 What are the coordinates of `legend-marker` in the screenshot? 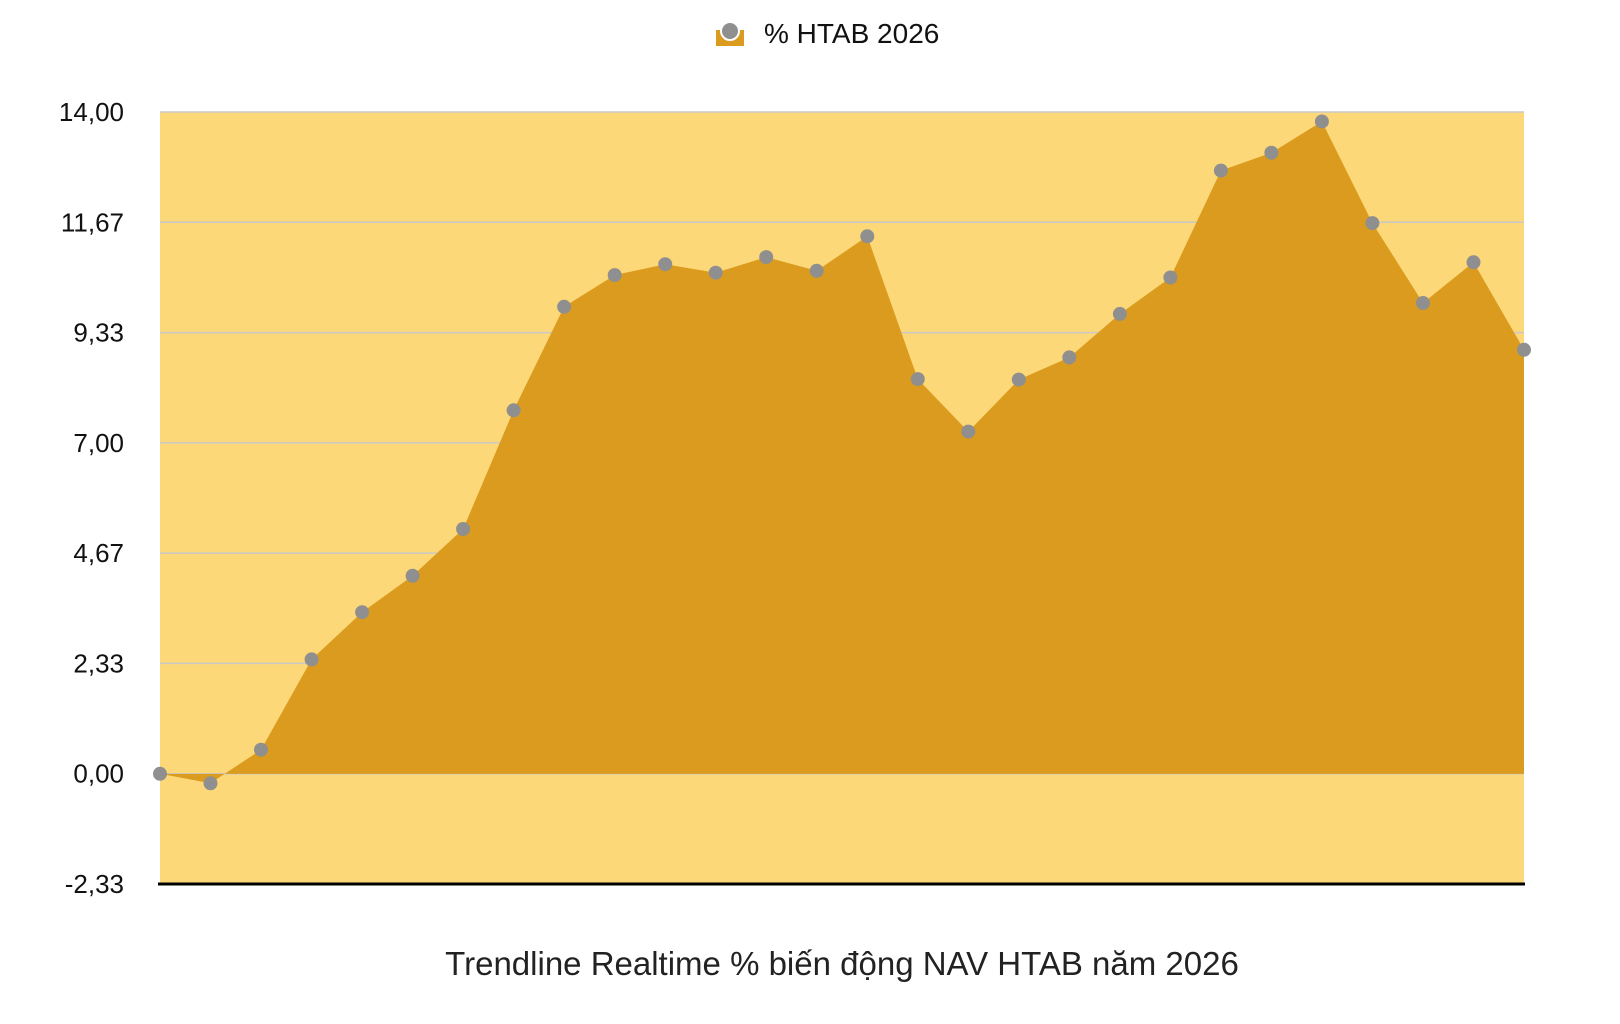 It's located at (730, 31).